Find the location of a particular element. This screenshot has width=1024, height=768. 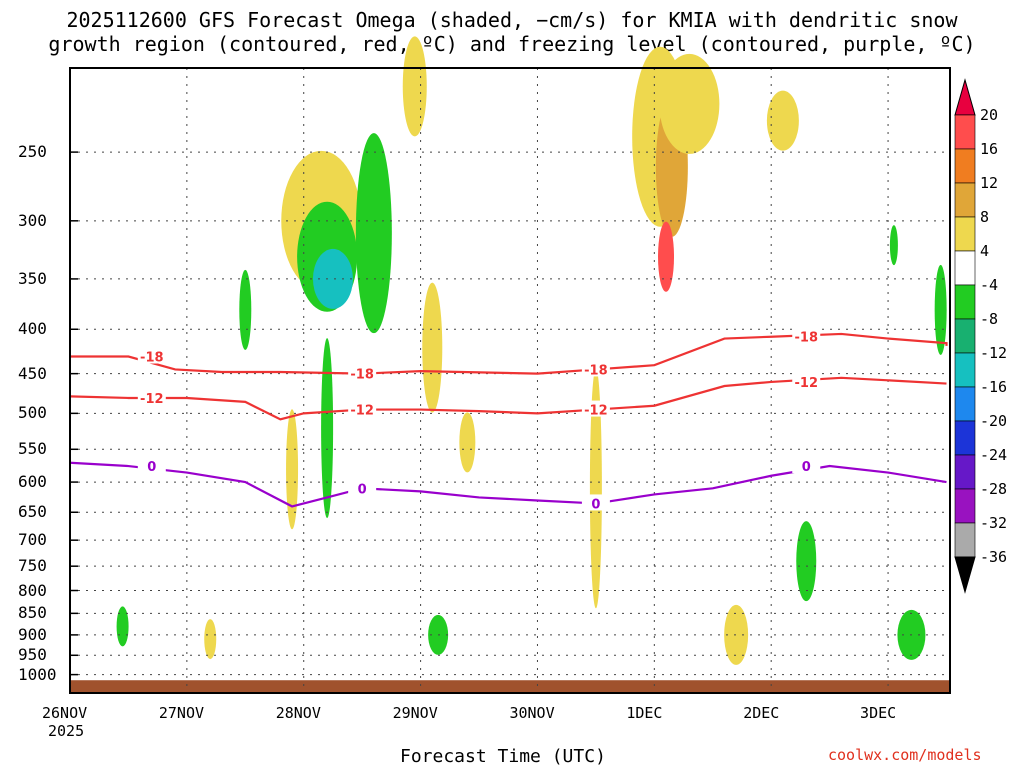

x-tick-label-4: 30NOV is located at coordinates (532, 713).